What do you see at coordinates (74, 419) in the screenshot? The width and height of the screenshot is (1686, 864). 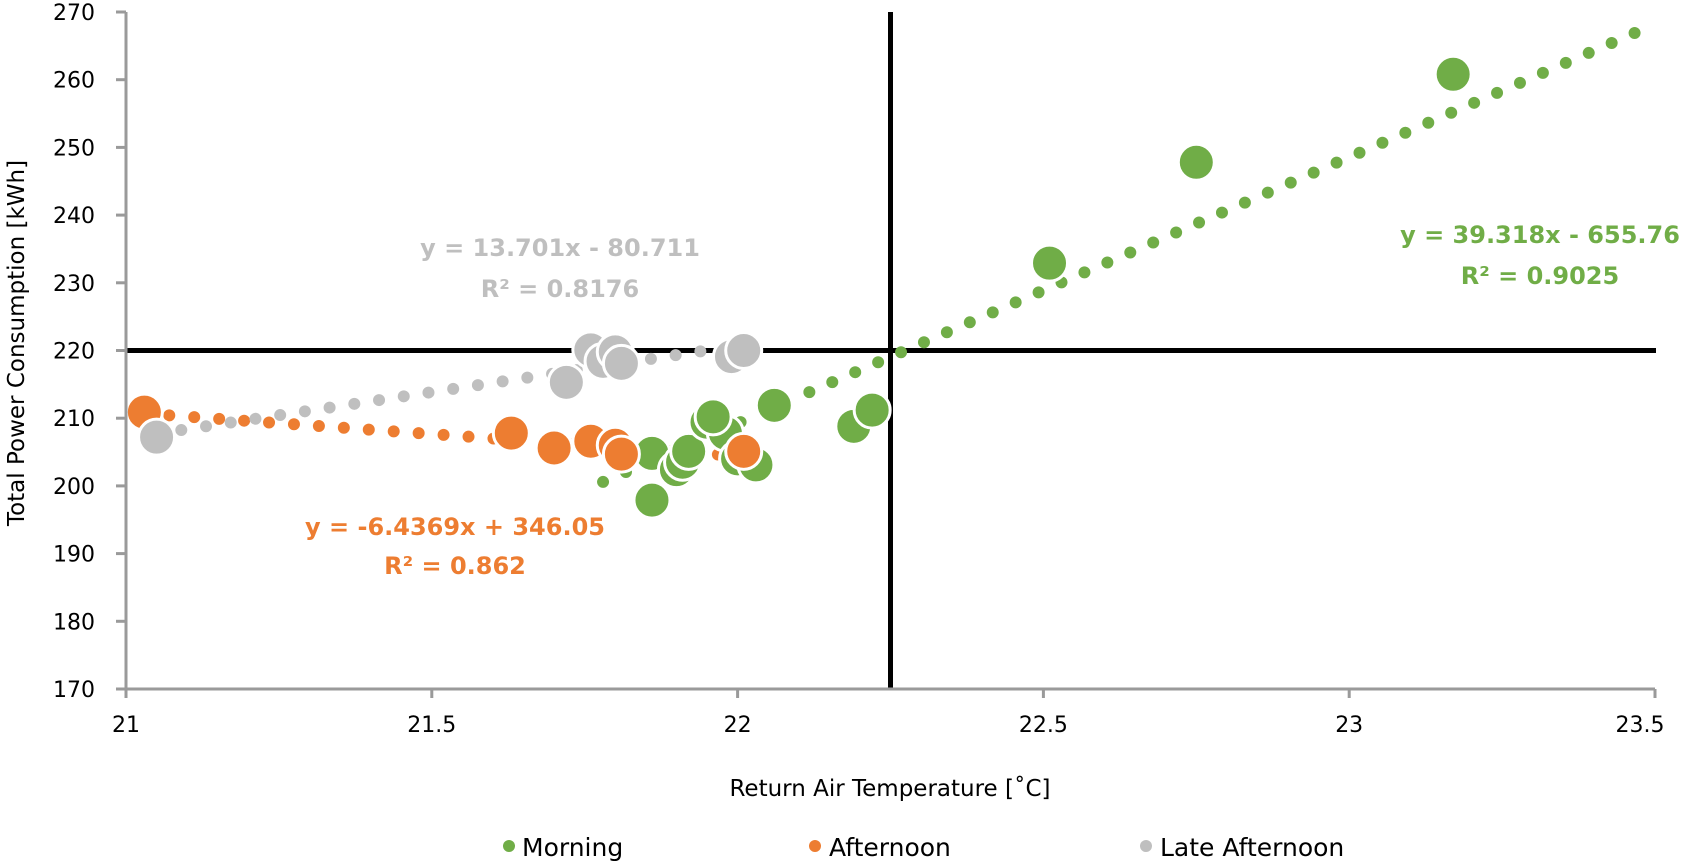 I see `y-tick-label: 210` at bounding box center [74, 419].